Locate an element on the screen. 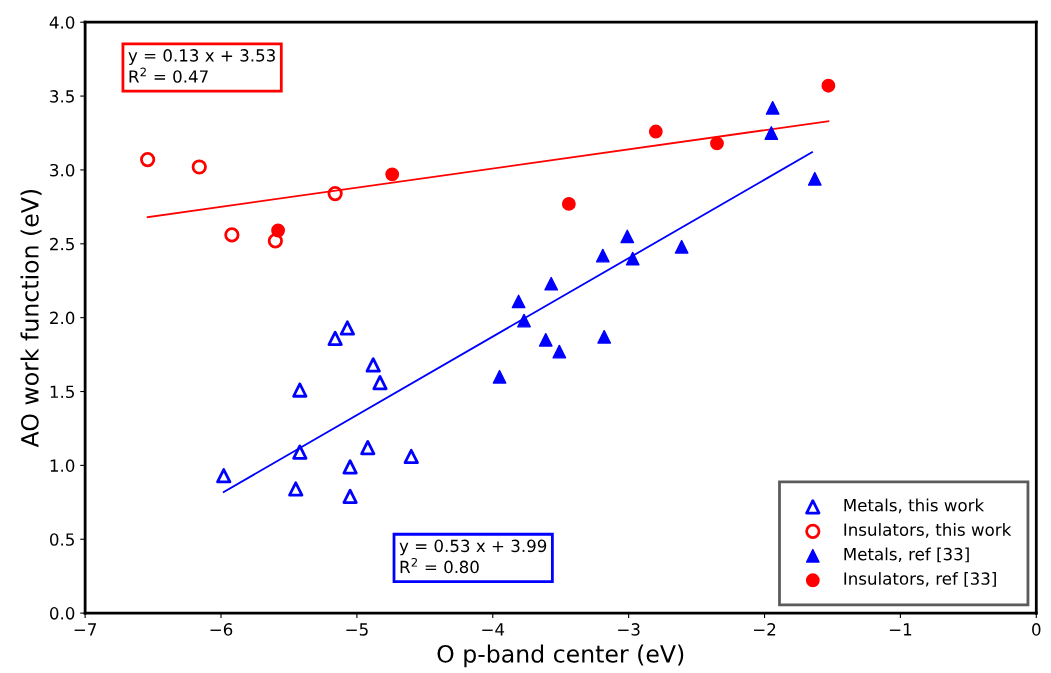 The image size is (1051, 673). annotation: y = 0.53 x + 3.99 R$^{2}$ = 0.80 is located at coordinates (473, 556).